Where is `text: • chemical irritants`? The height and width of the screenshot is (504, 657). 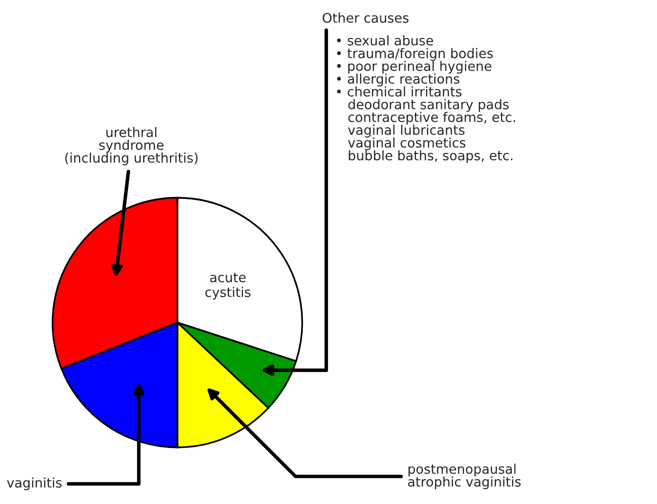
text: • chemical irritants is located at coordinates (399, 91).